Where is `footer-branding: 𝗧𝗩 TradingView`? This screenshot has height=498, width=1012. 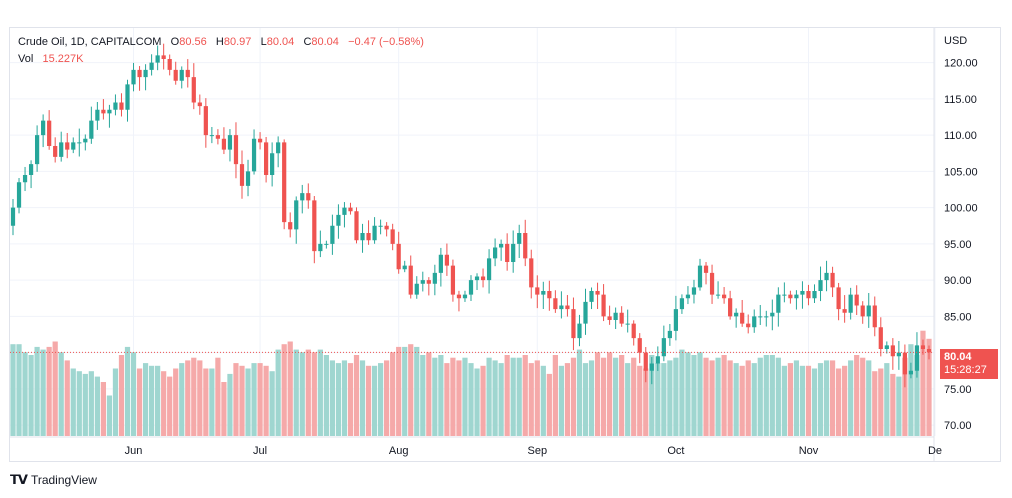
footer-branding: 𝗧𝗩 TradingView is located at coordinates (53, 480).